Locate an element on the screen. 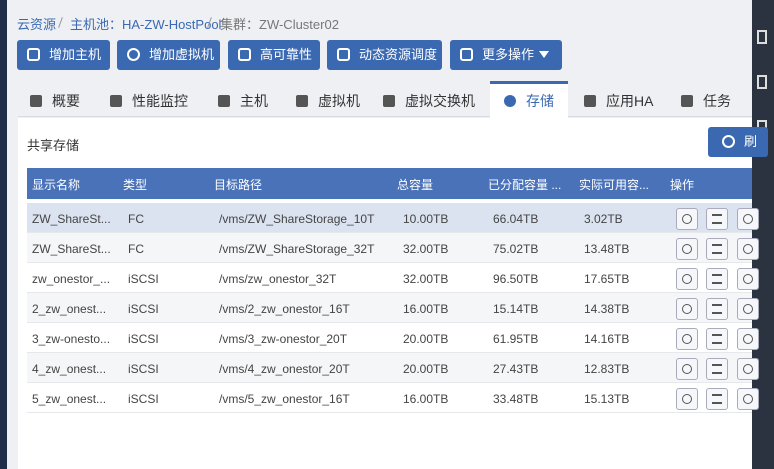  cell: 15.13TB is located at coordinates (607, 399).